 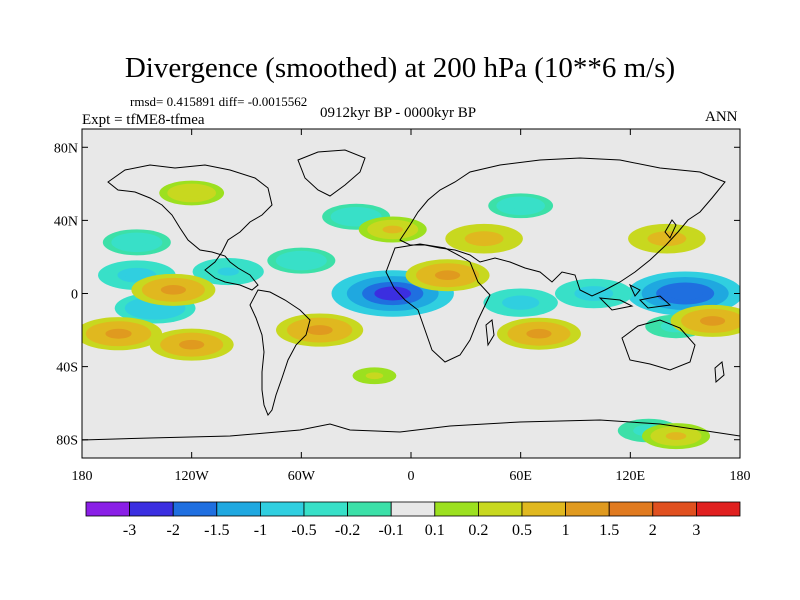 I want to click on colorbar-label: 3, so click(x=696, y=530).